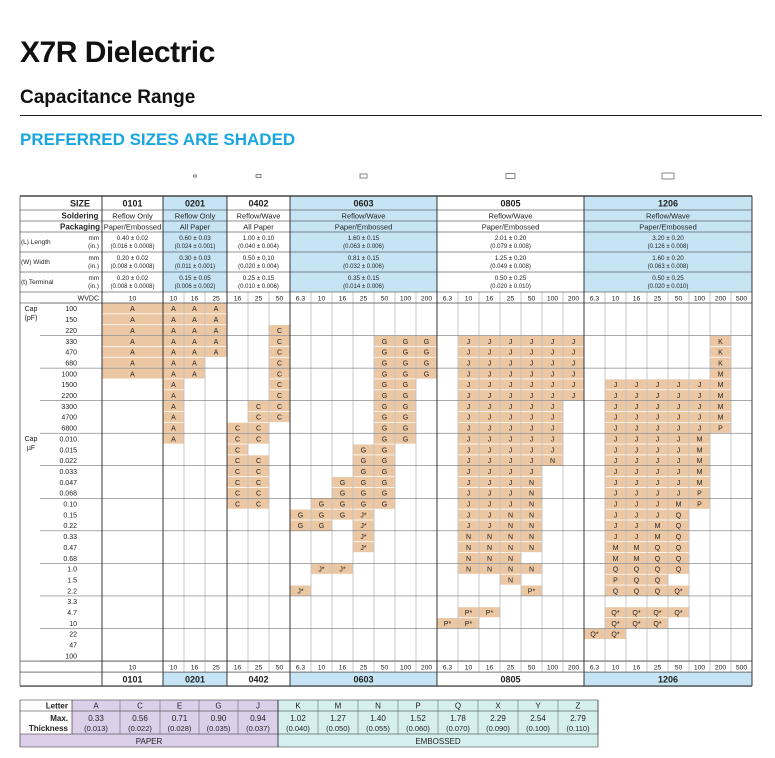 The width and height of the screenshot is (775, 758). Describe the element at coordinates (700, 299) in the screenshot. I see `wvdc-value: 100` at that location.